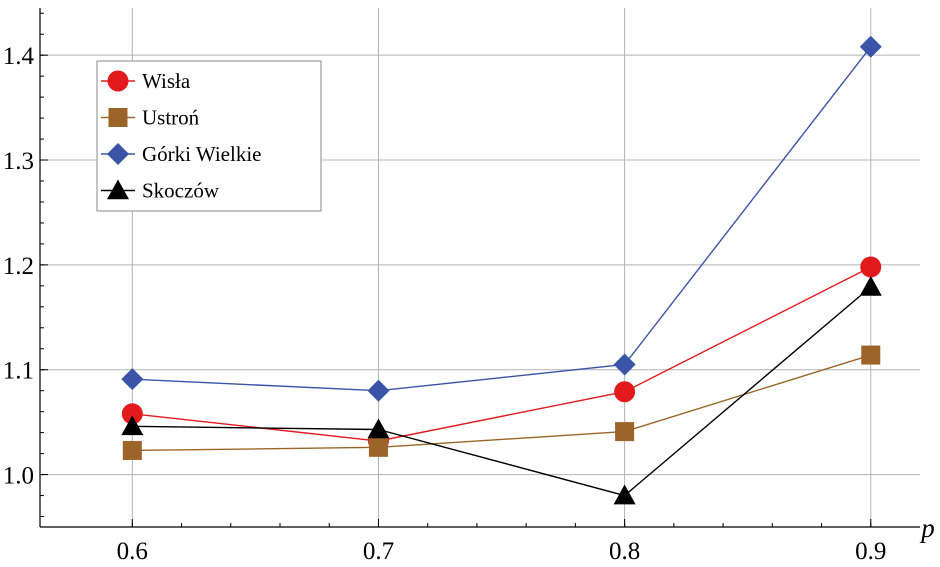 This screenshot has height=567, width=940. I want to click on legend-box, so click(209, 136).